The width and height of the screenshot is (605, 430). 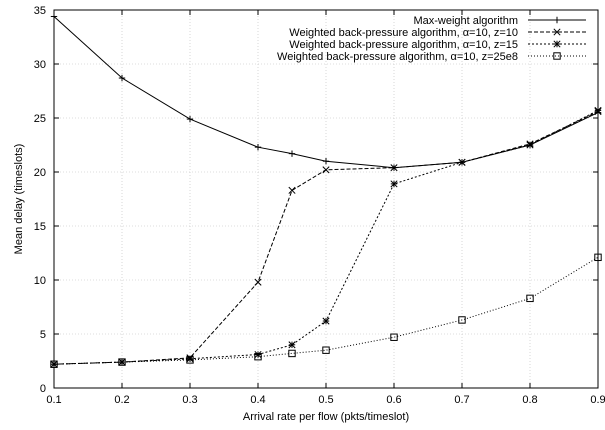 I want to click on x-axis-title: Arrival rate per flow (pkts/timeslot), so click(x=326, y=417).